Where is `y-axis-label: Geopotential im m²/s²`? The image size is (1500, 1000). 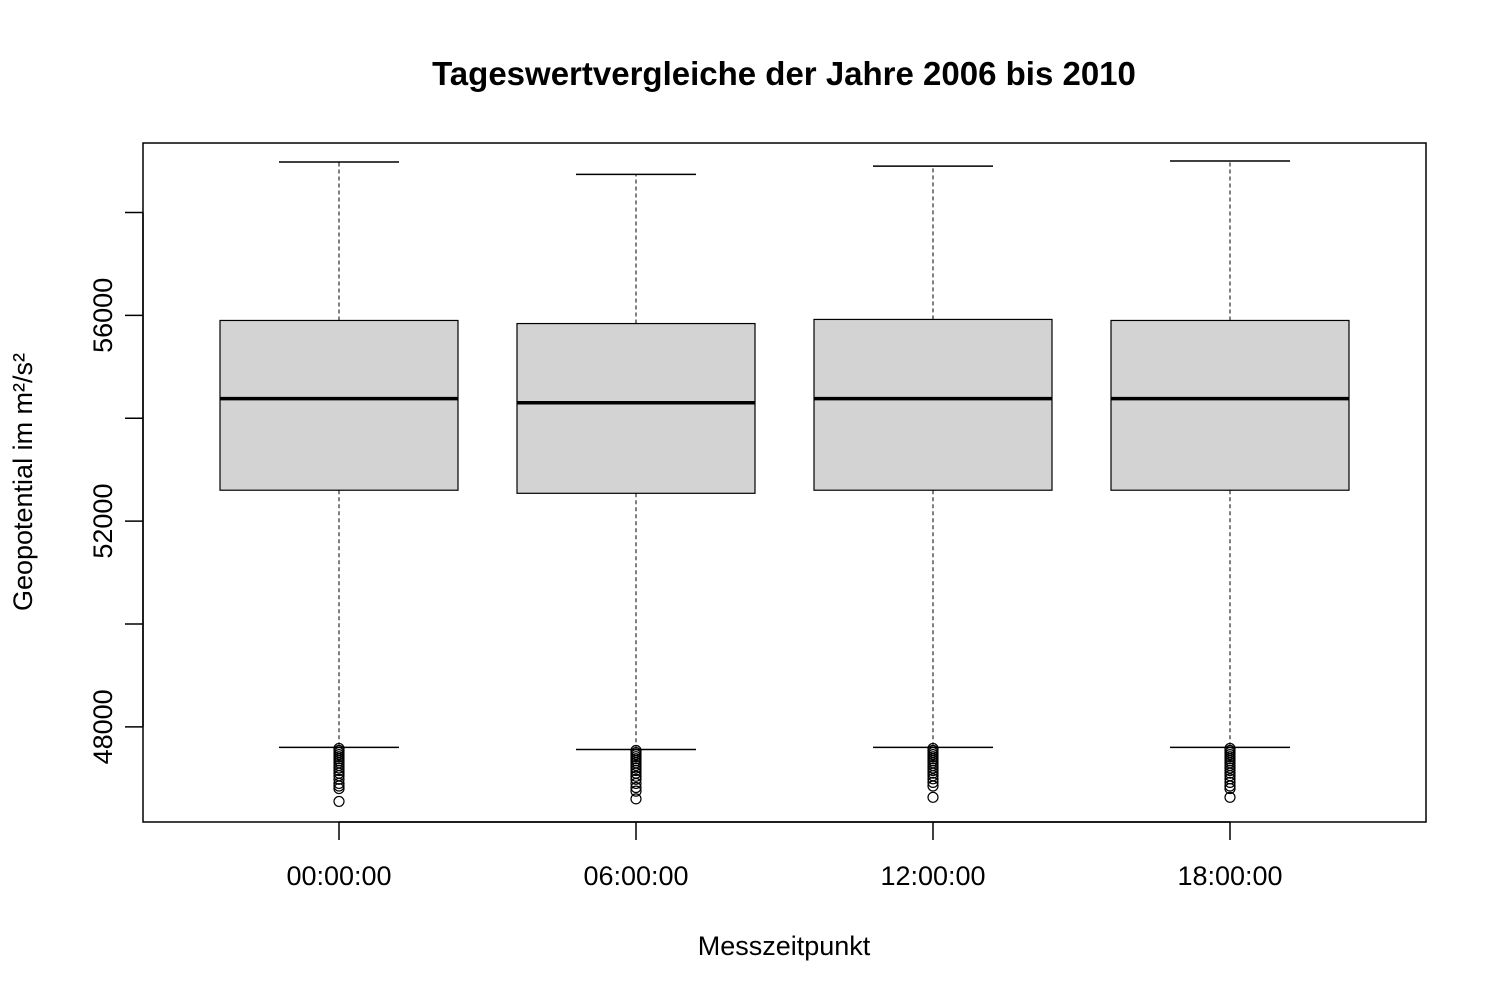 y-axis-label: Geopotential im m²/s² is located at coordinates (23, 482).